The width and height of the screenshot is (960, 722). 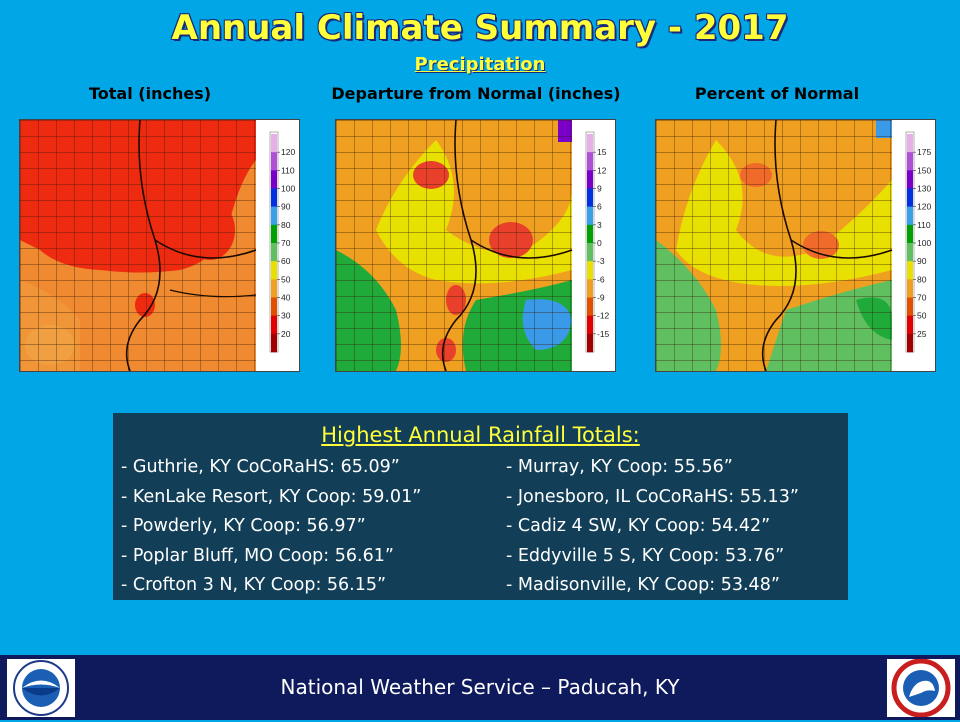 What do you see at coordinates (599, 207) in the screenshot?
I see `legend-tick-label: 6` at bounding box center [599, 207].